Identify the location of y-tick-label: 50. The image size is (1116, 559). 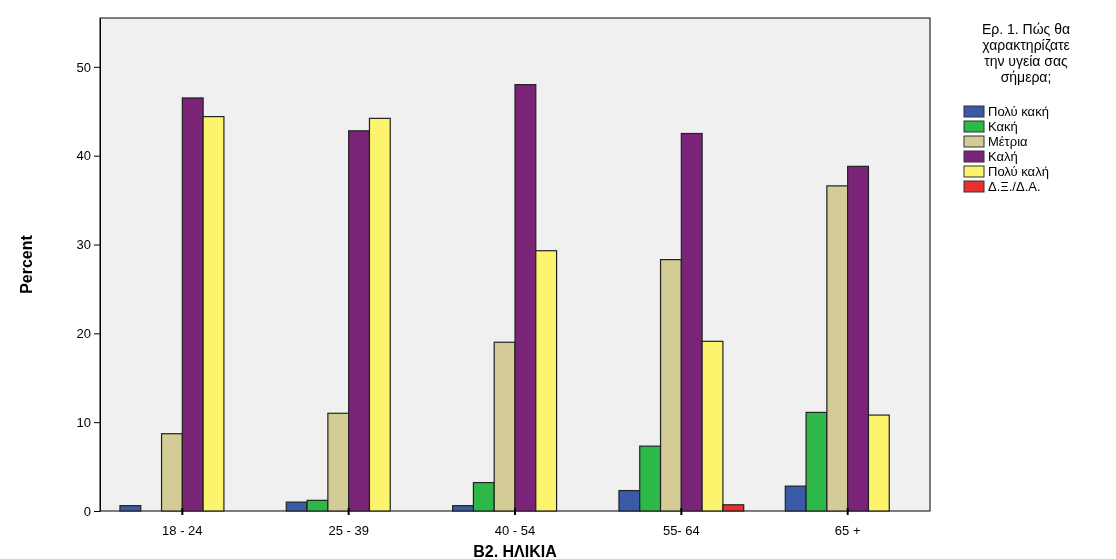
(83, 67).